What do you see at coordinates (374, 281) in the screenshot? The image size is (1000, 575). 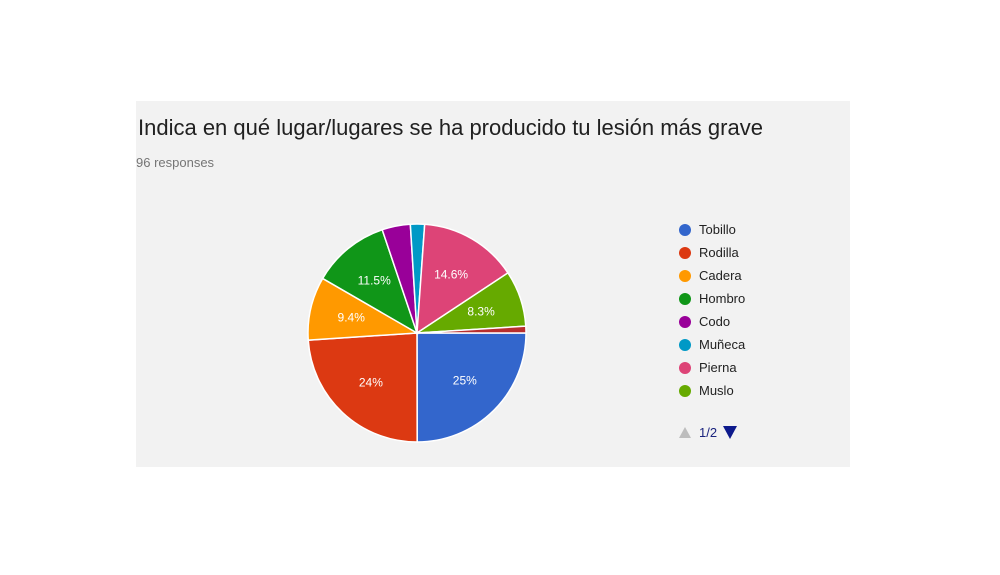 I see `slice-label-hombro: 11.5%` at bounding box center [374, 281].